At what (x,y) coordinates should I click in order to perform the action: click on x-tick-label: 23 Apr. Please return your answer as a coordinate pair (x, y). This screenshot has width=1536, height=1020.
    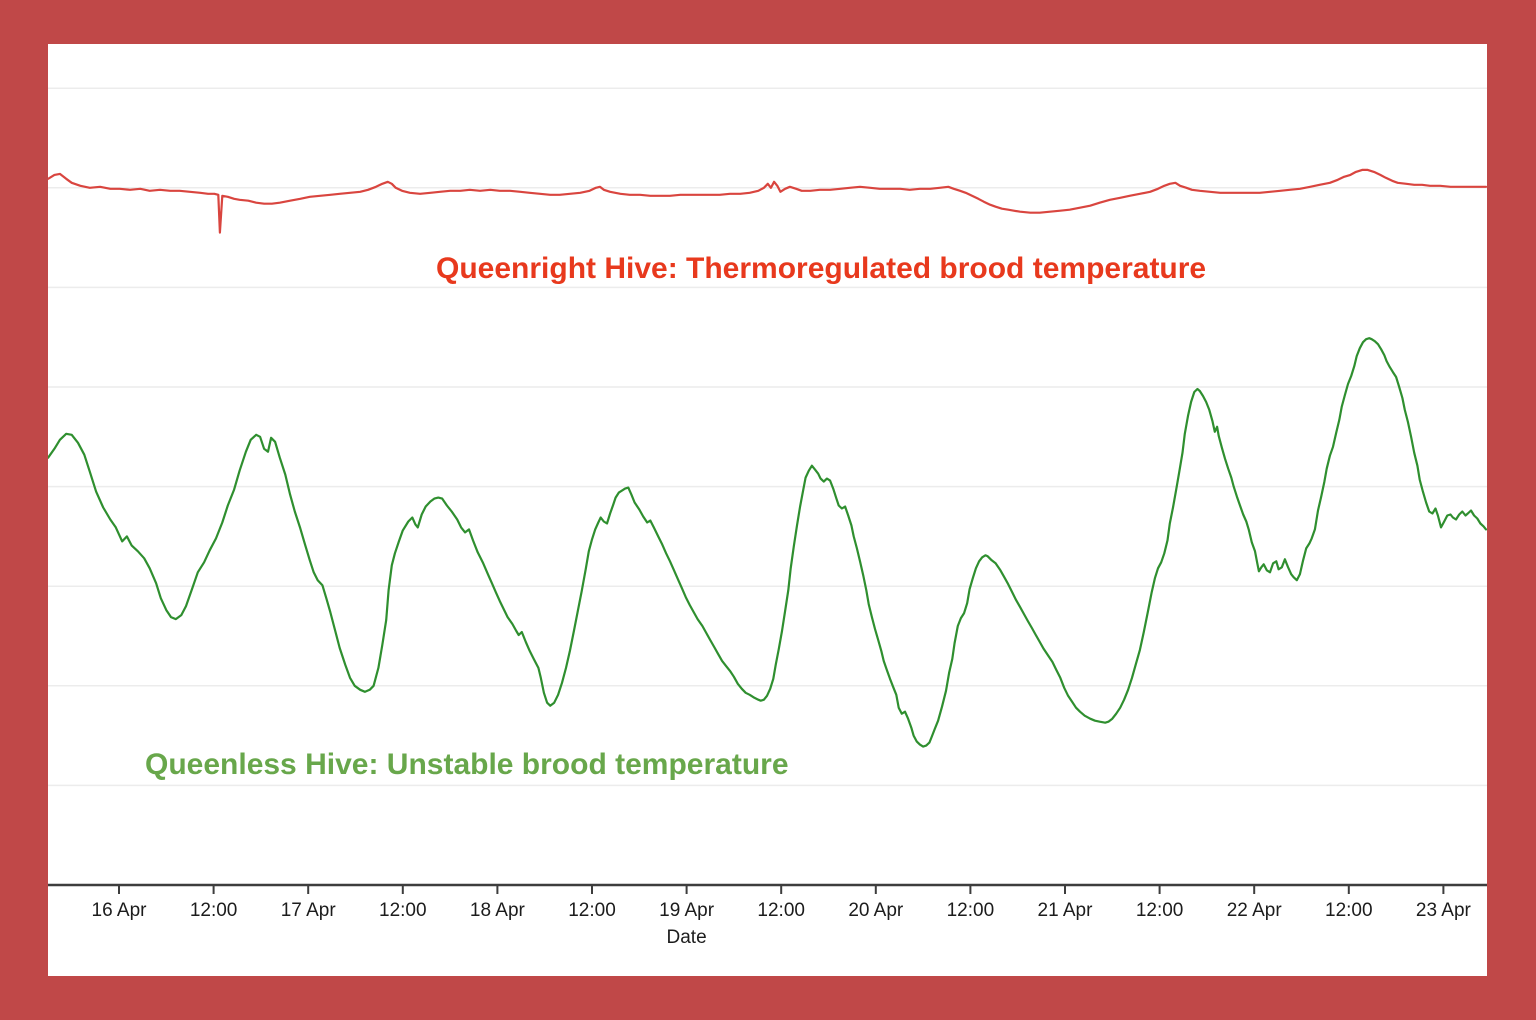
    Looking at the image, I should click on (1444, 910).